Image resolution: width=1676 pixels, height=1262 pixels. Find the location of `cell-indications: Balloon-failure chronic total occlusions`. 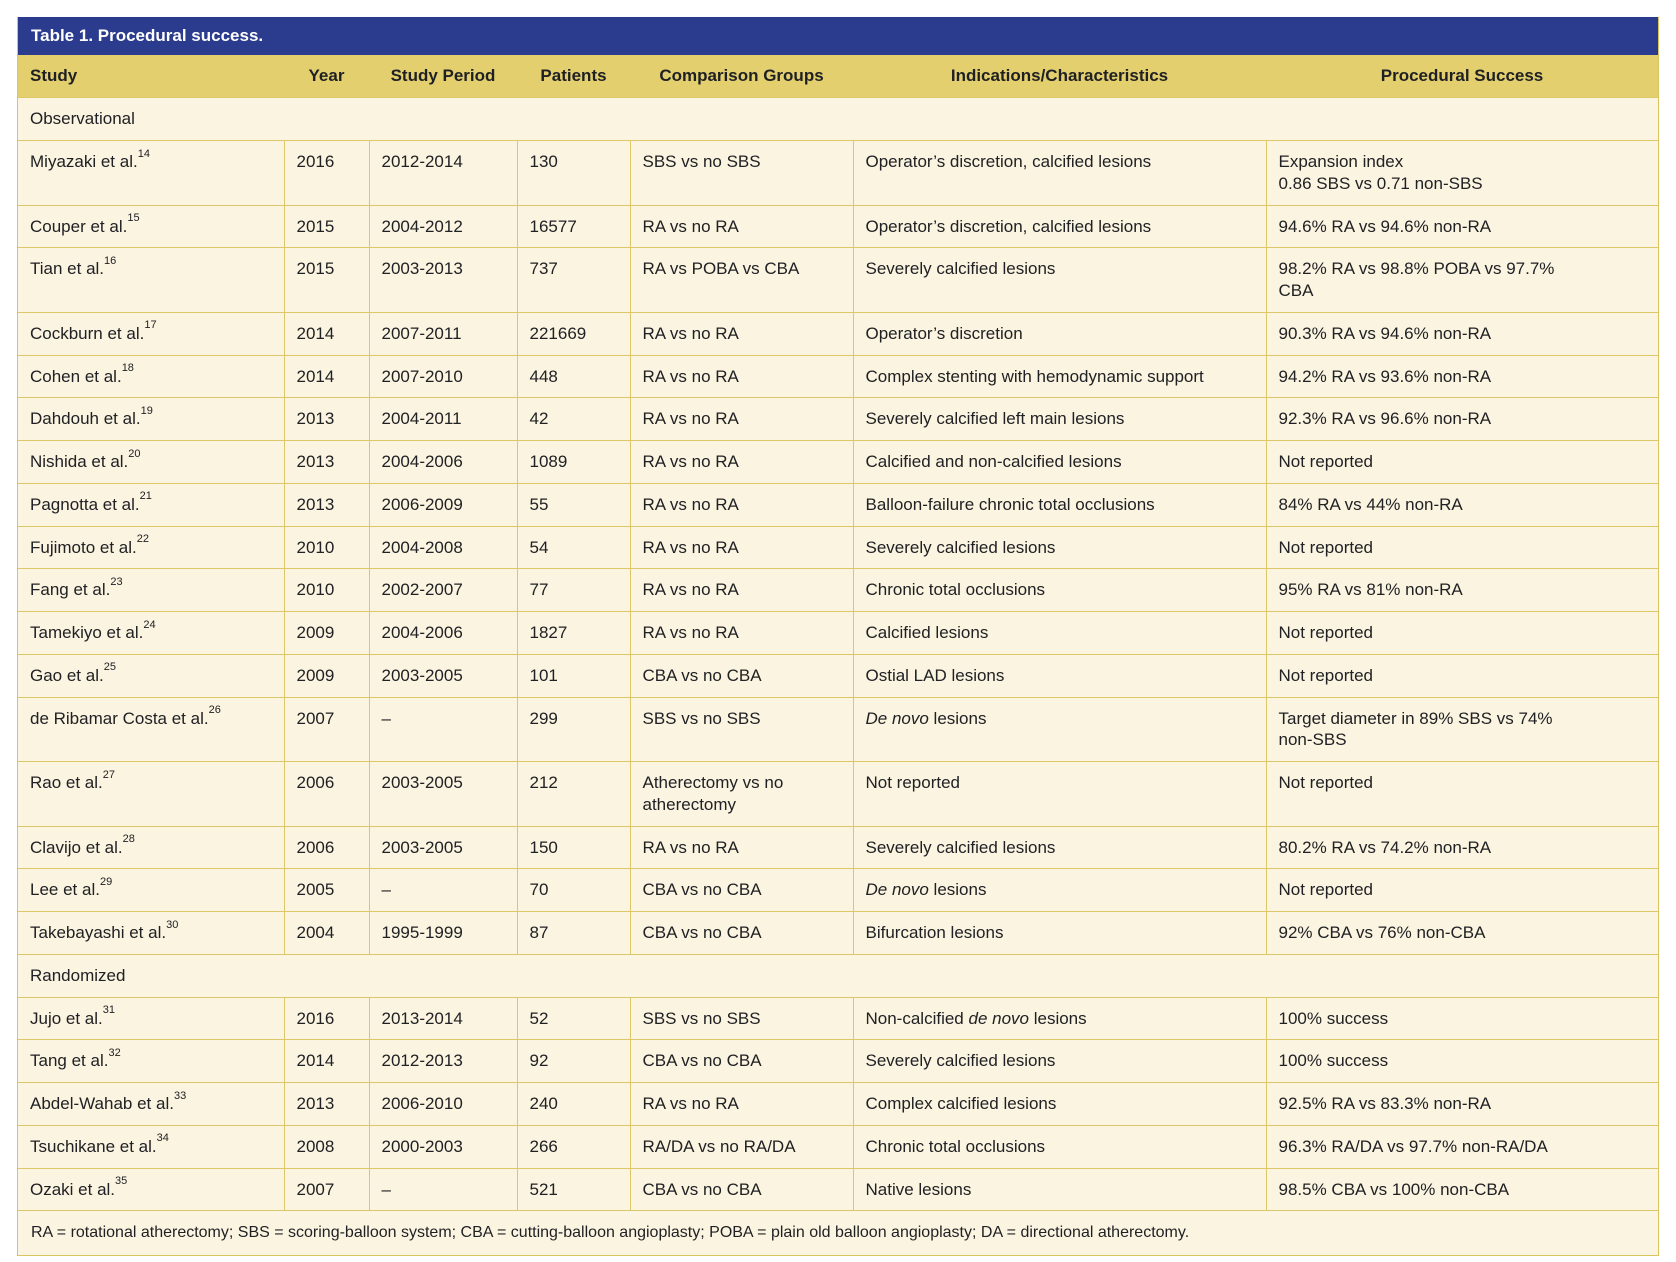

cell-indications: Balloon-failure chronic total occlusions is located at coordinates (1059, 504).